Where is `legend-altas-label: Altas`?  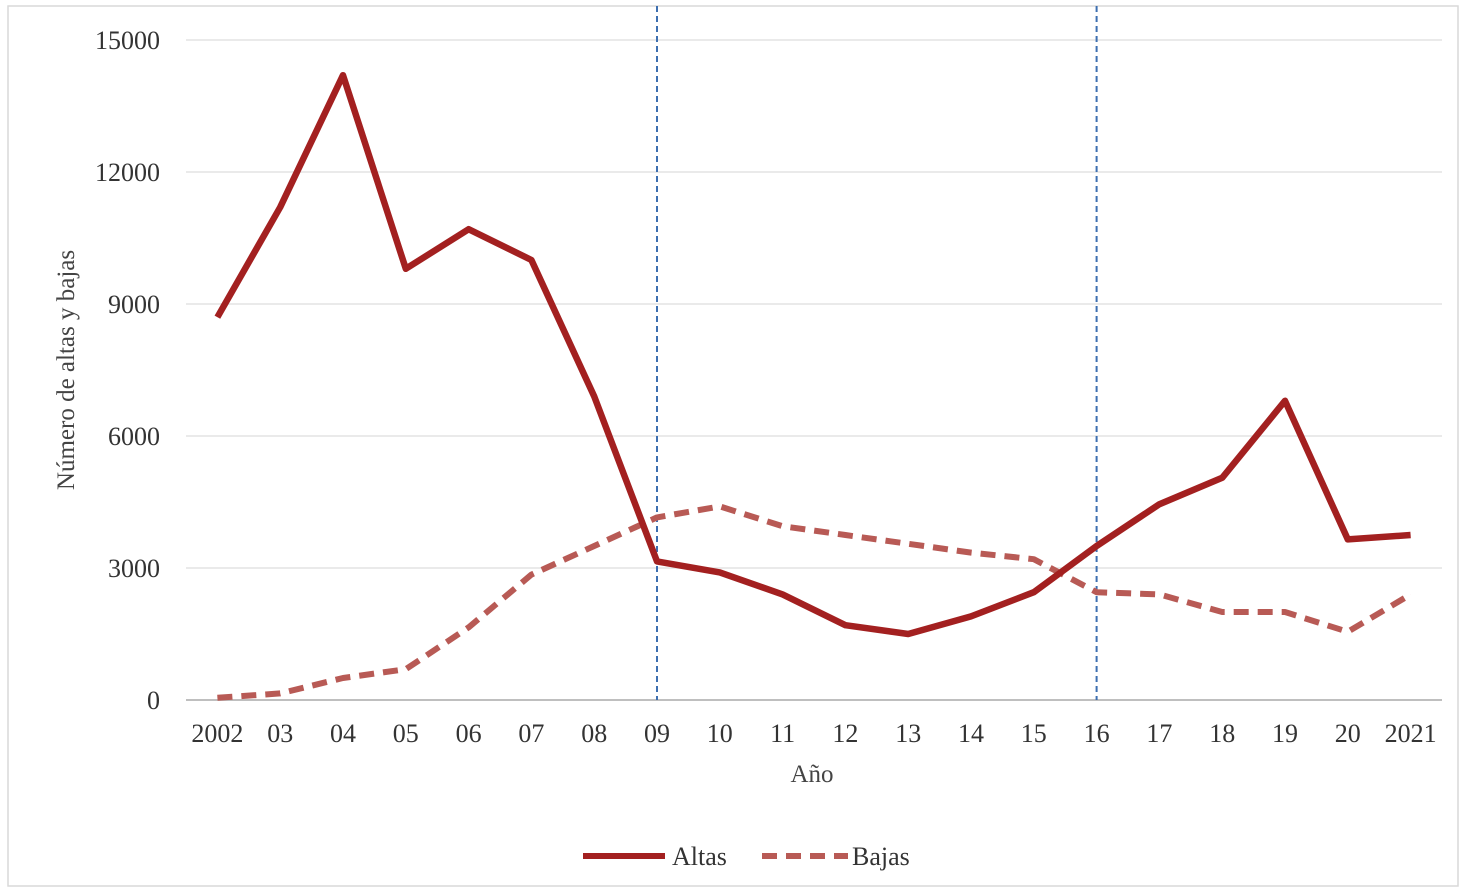
legend-altas-label: Altas is located at coordinates (699, 856).